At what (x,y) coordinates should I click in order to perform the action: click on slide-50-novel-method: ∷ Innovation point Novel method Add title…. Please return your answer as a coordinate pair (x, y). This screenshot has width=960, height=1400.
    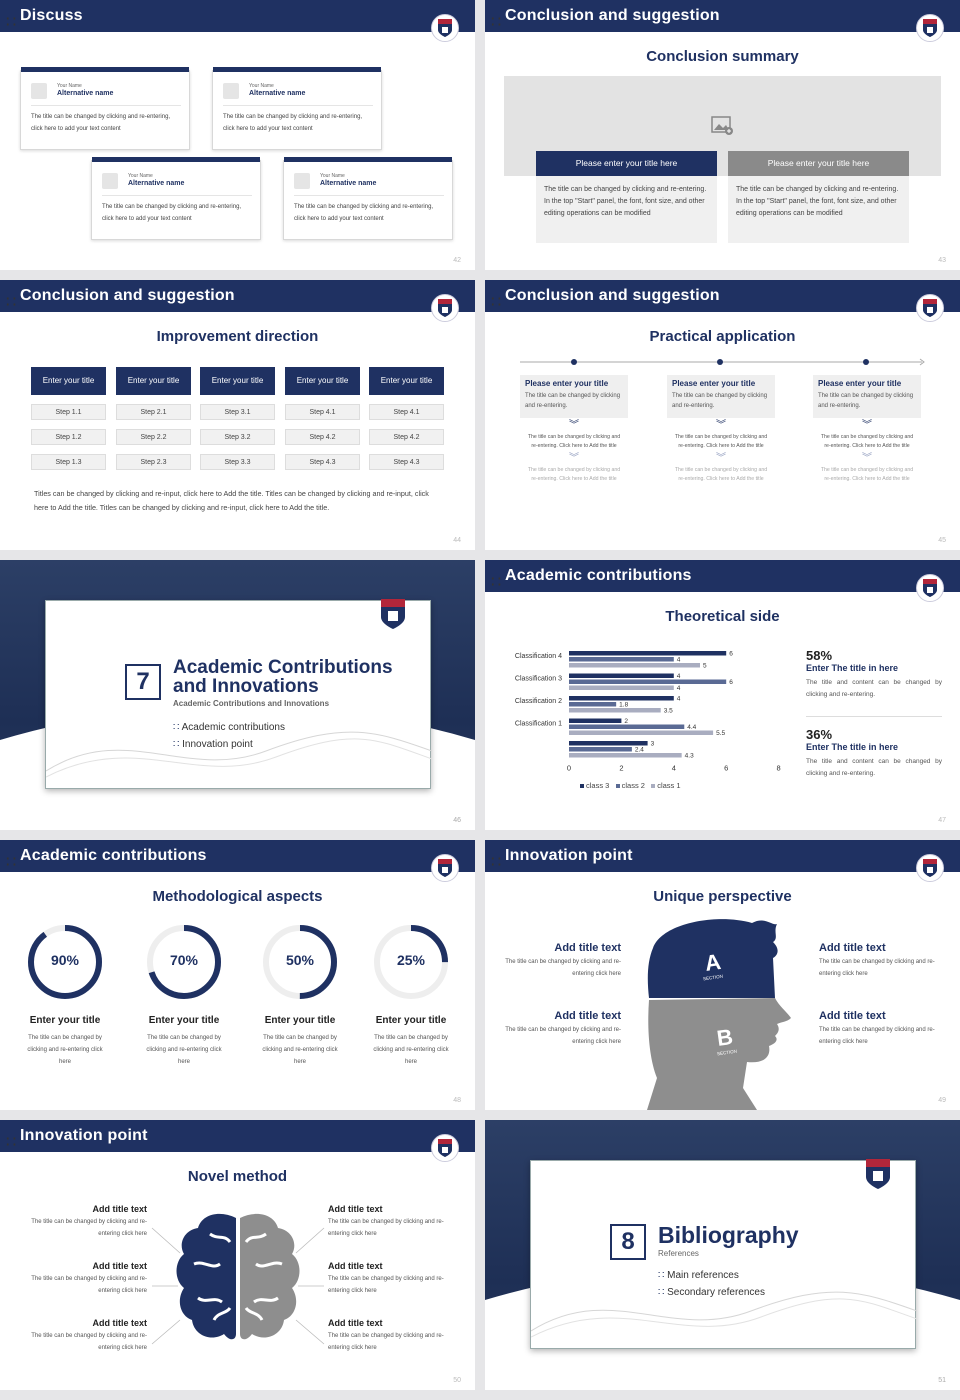
    Looking at the image, I should click on (237, 1255).